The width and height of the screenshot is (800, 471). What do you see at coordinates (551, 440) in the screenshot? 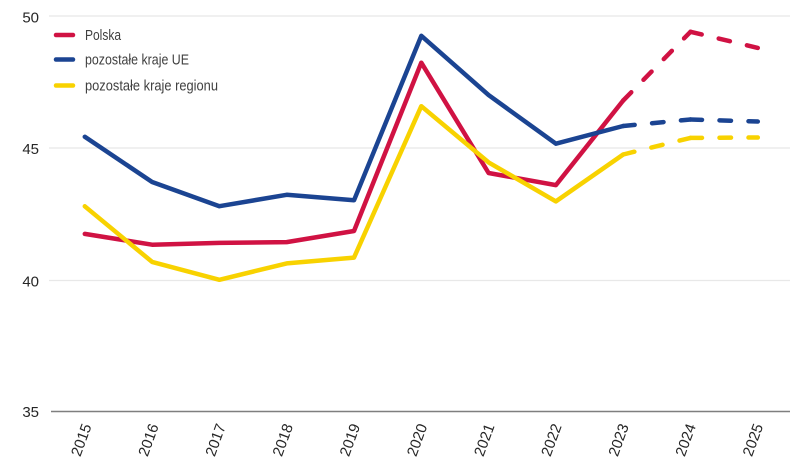
I see `svg-text: 2022` at bounding box center [551, 440].